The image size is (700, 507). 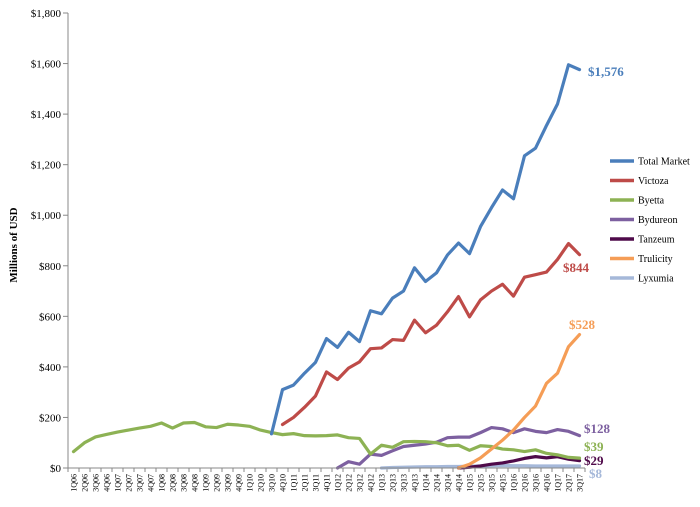 What do you see at coordinates (404, 483) in the screenshot?
I see `x-tick-label: 3Q13` at bounding box center [404, 483].